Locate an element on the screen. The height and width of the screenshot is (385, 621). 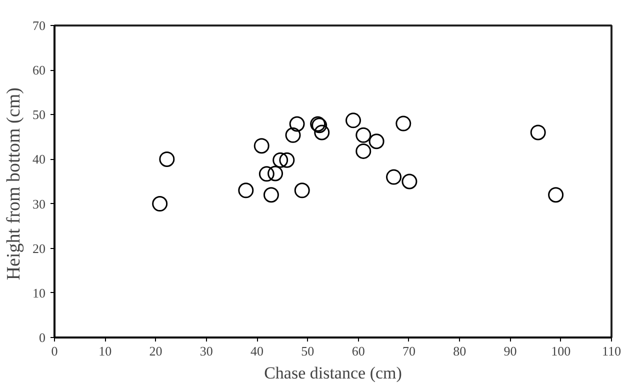
y-tick-label: 60 is located at coordinates (39, 70).